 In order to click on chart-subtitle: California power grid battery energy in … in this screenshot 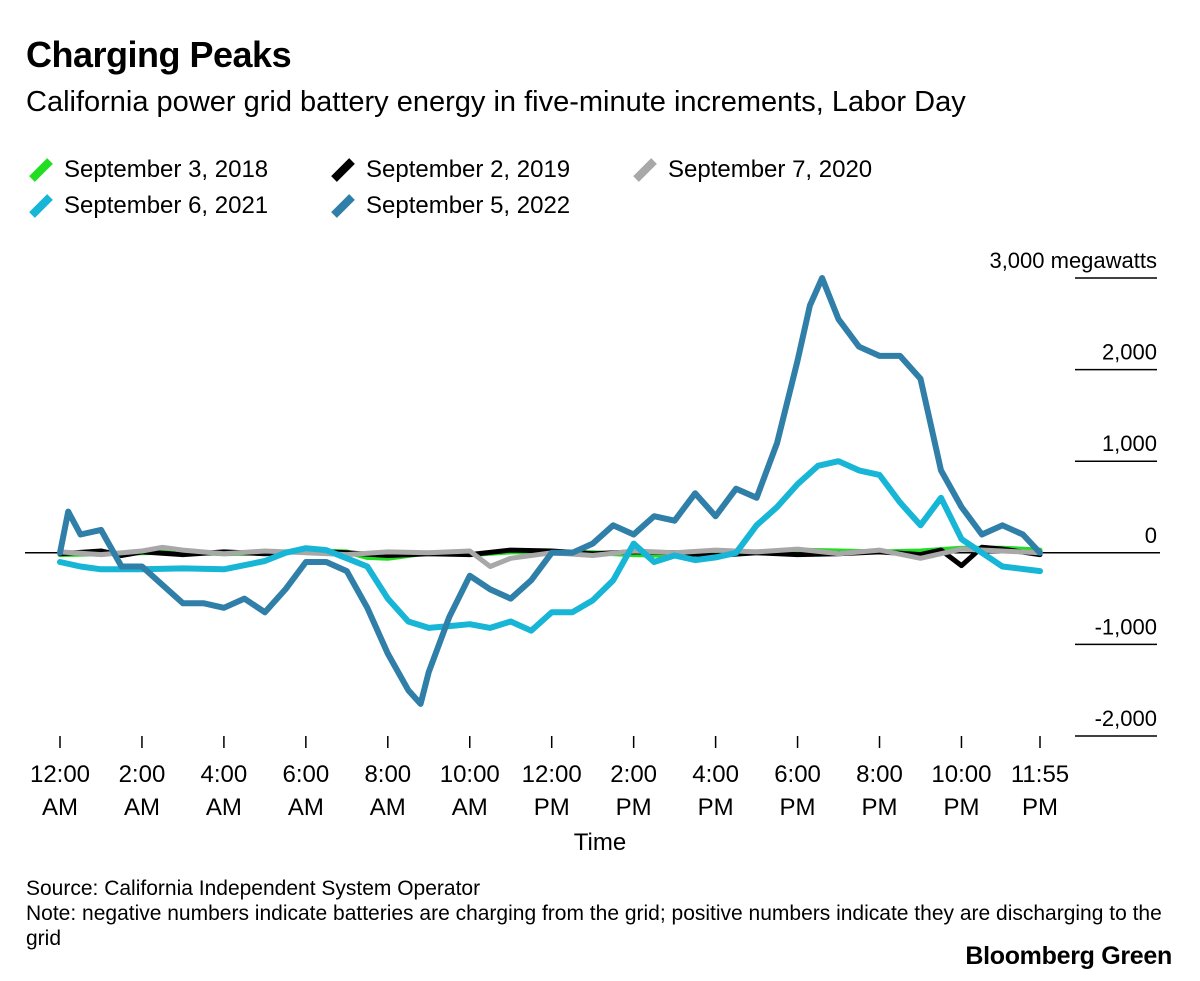, I will do `click(496, 102)`.